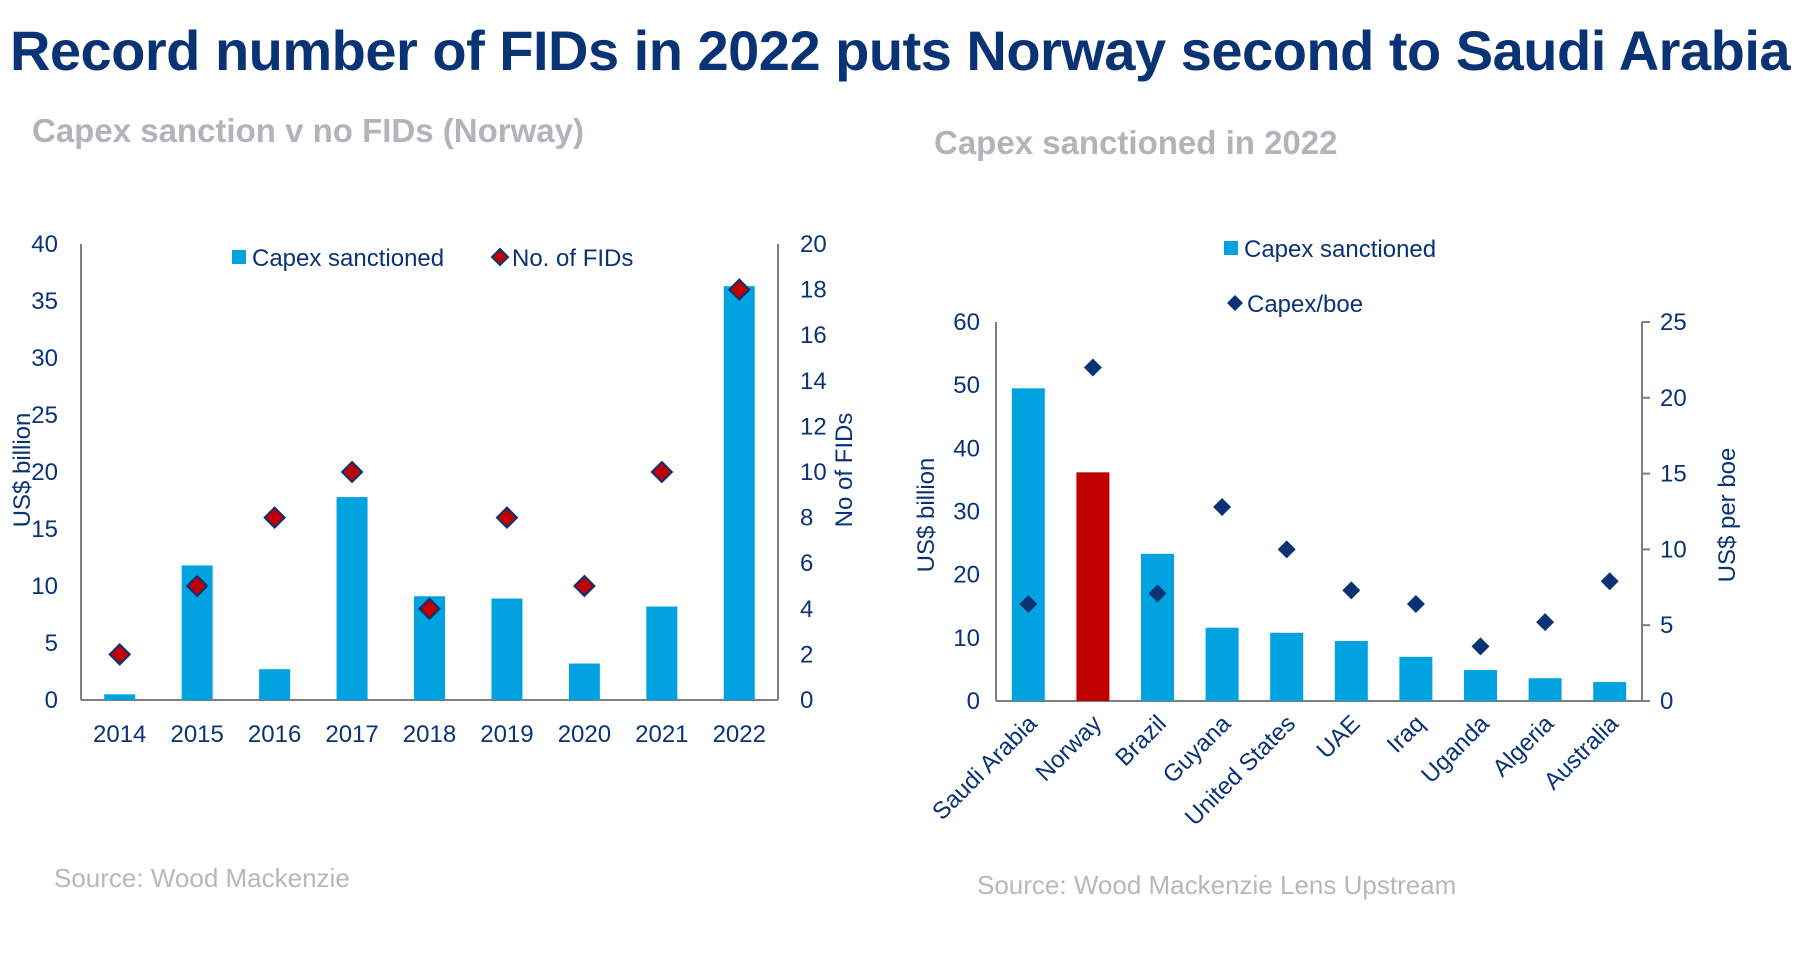 The width and height of the screenshot is (1800, 954). I want to click on bar-norway, so click(1093, 586).